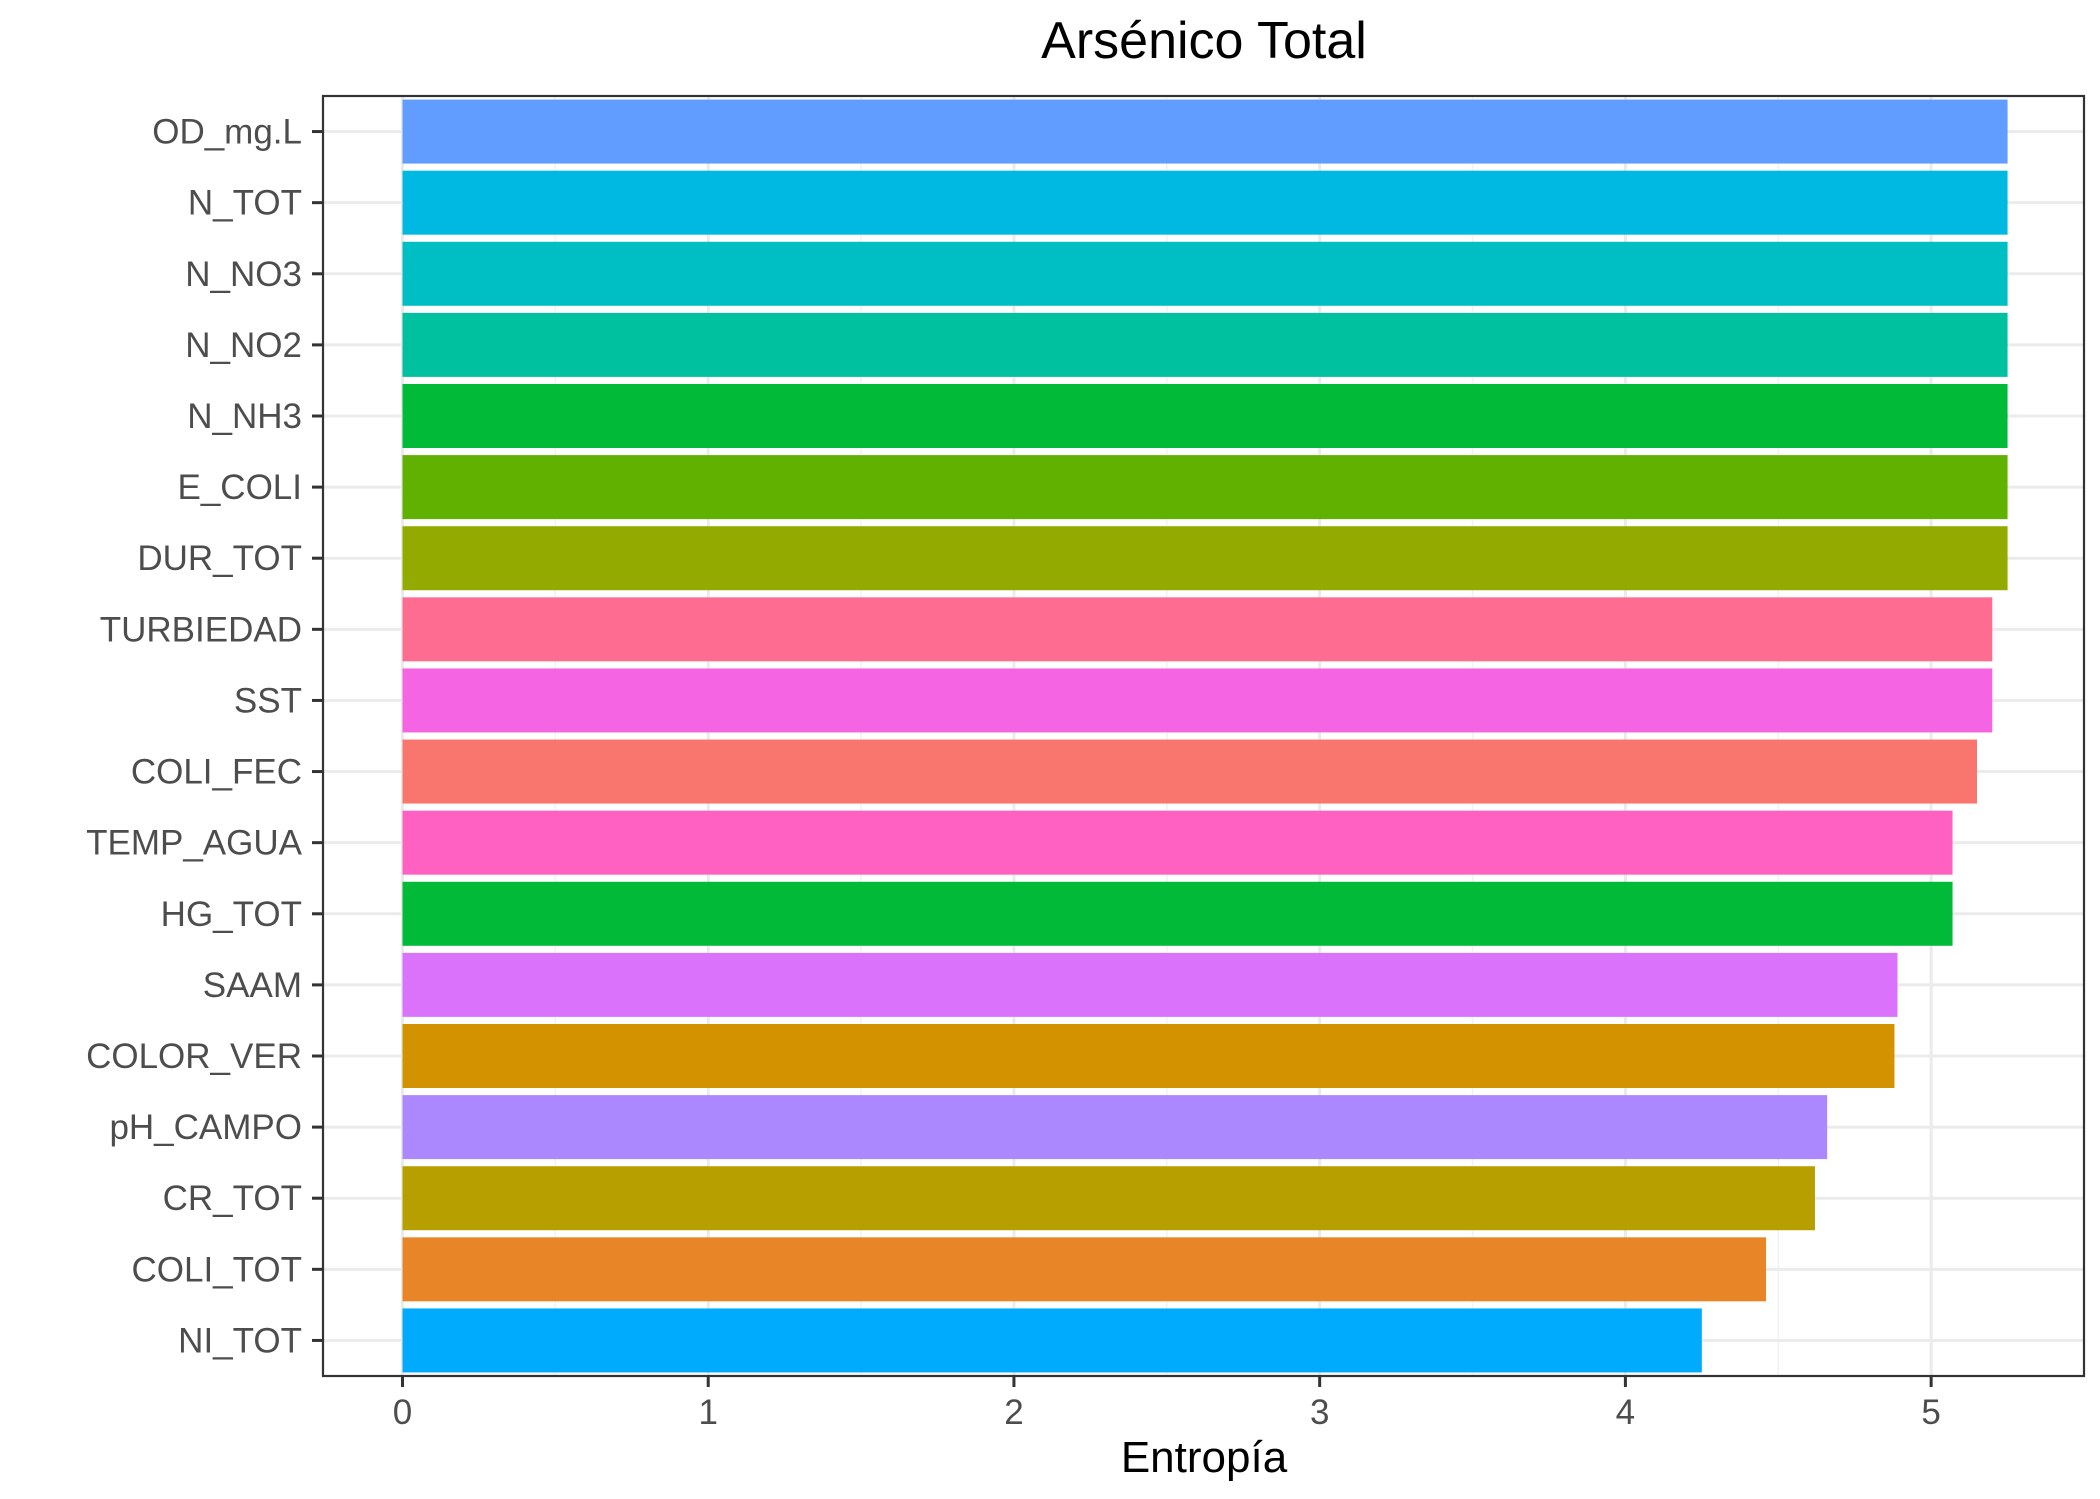 This screenshot has width=2100, height=1499. What do you see at coordinates (219, 558) in the screenshot?
I see `y-tick-label: DUR_TOT` at bounding box center [219, 558].